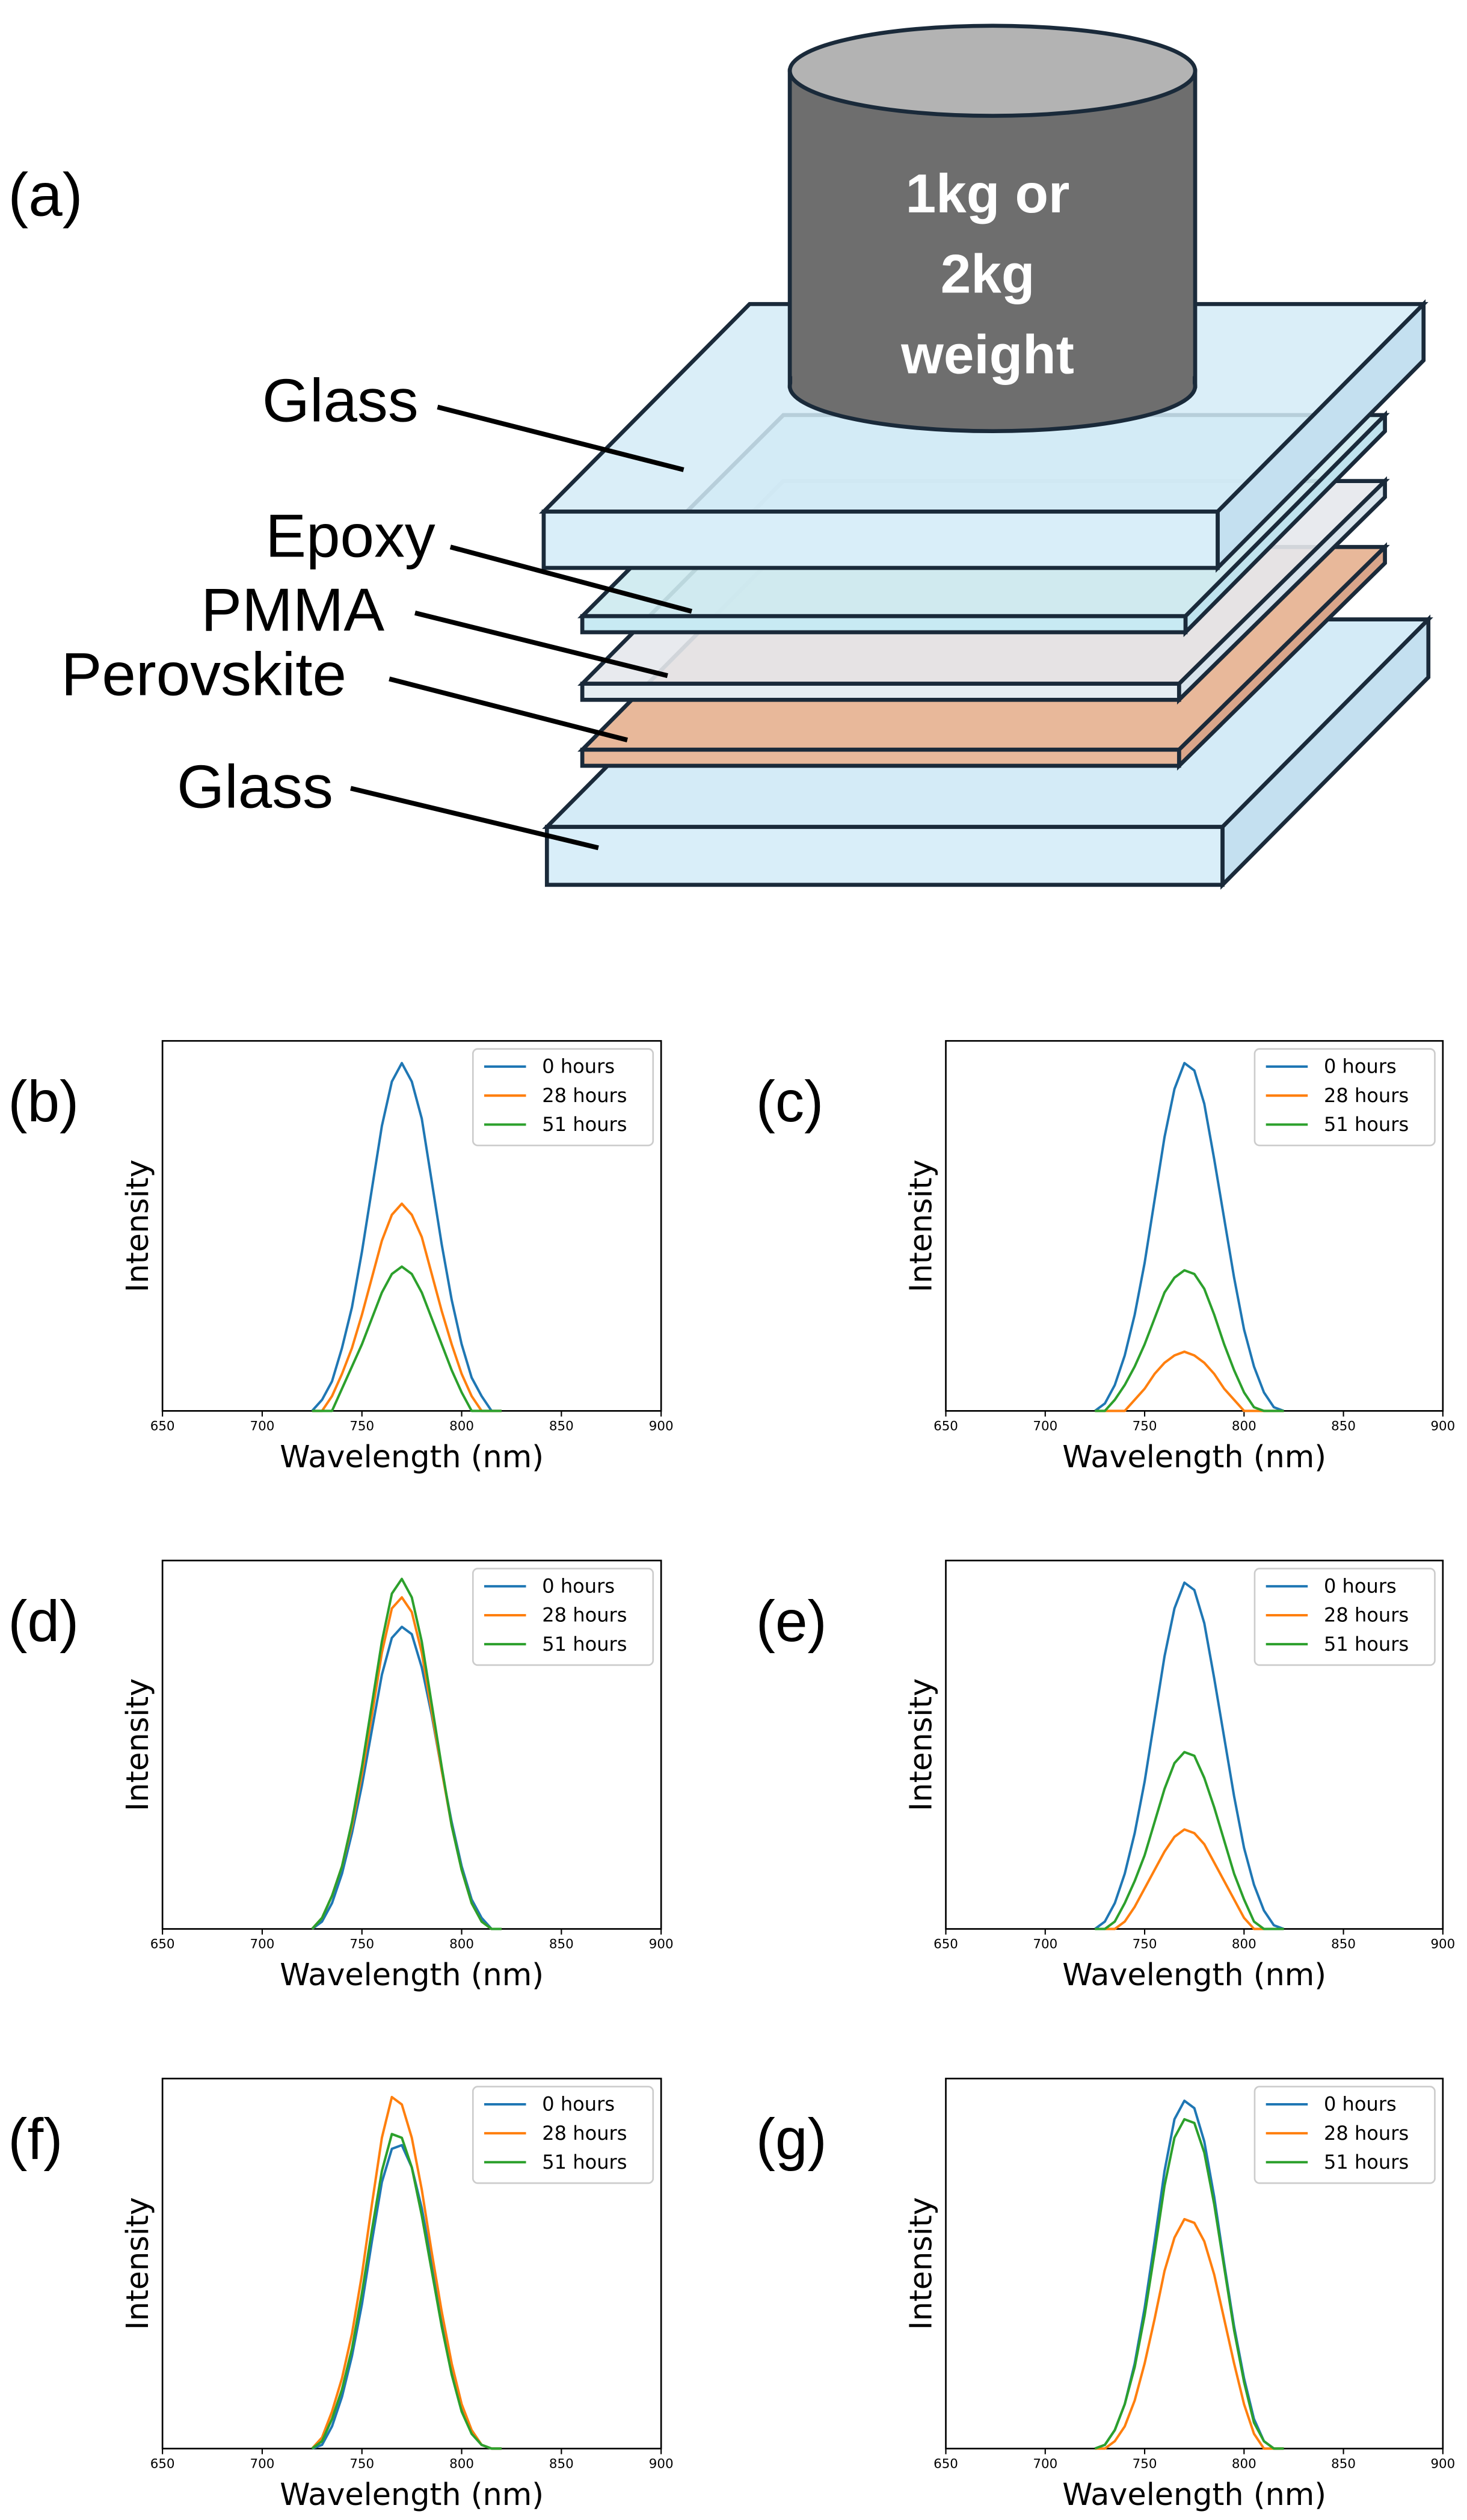  I want to click on panel-label: (d), so click(43, 1622).